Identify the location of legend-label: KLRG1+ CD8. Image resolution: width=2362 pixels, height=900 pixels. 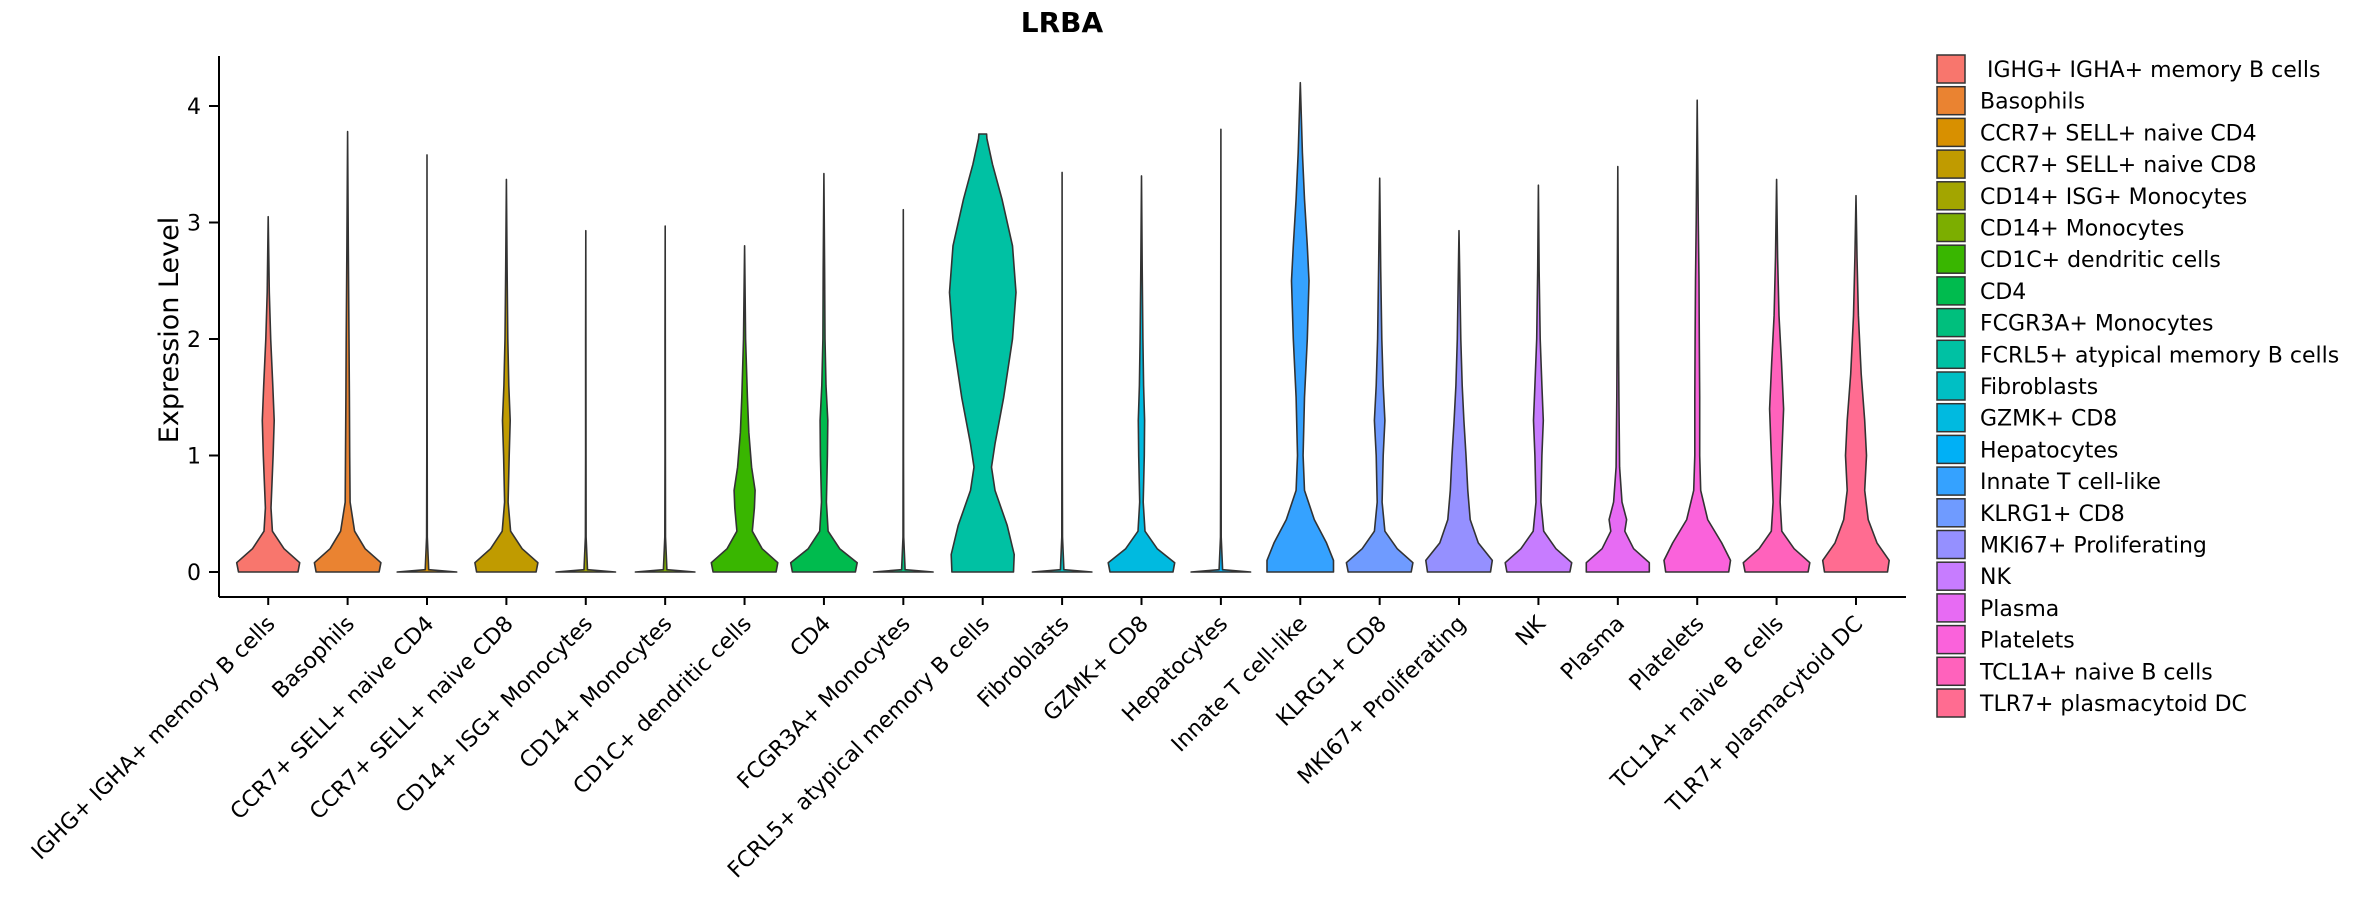
(2052, 514).